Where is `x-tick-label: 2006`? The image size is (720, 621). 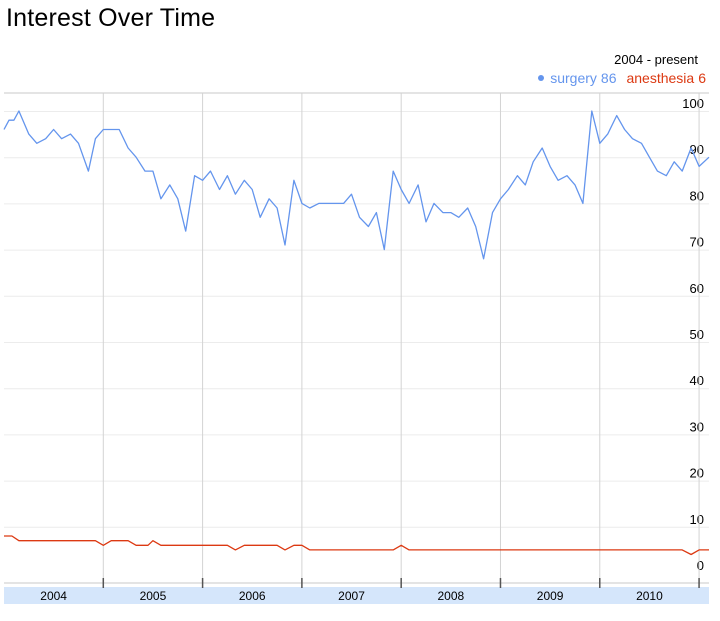
x-tick-label: 2006 is located at coordinates (252, 596).